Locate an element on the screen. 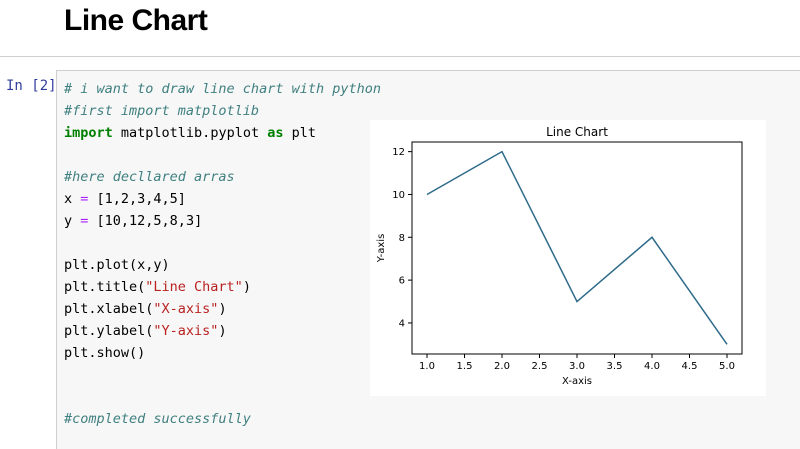  code-line: plt.show() is located at coordinates (222, 353).